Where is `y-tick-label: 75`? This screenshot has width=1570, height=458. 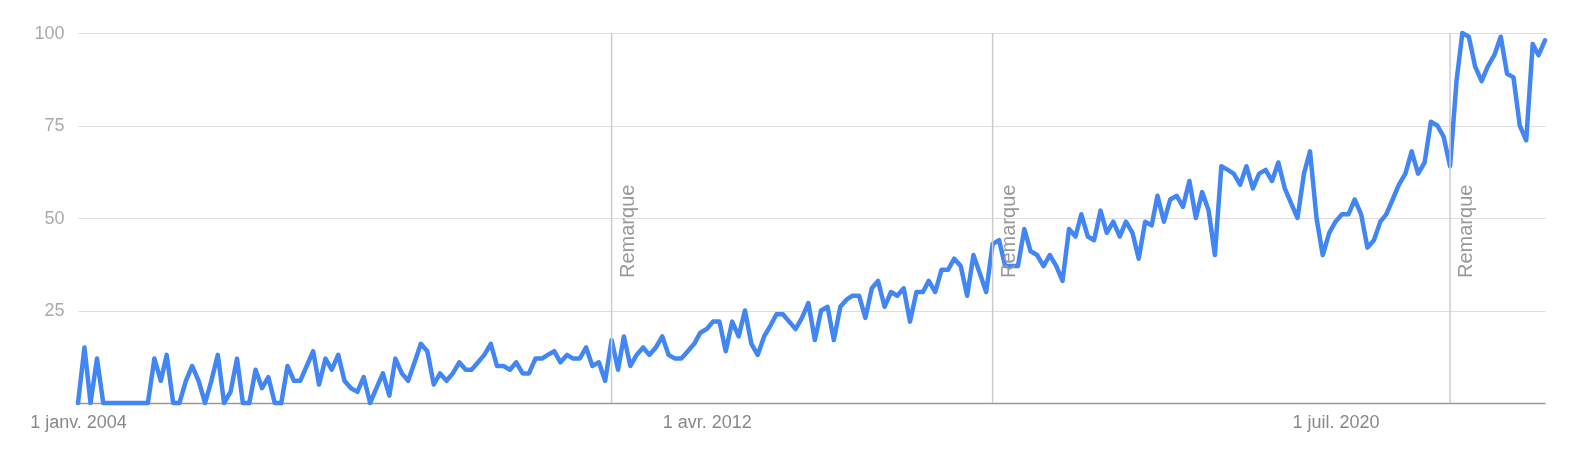 y-tick-label: 75 is located at coordinates (54, 125).